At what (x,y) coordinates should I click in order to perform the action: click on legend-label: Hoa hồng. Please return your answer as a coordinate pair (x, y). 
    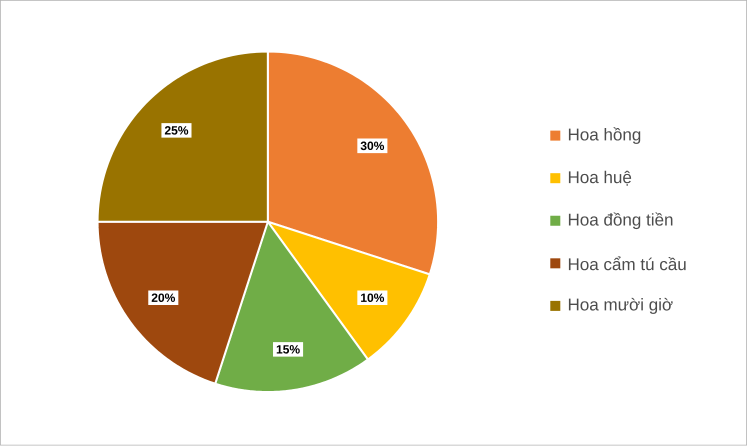
    Looking at the image, I should click on (604, 136).